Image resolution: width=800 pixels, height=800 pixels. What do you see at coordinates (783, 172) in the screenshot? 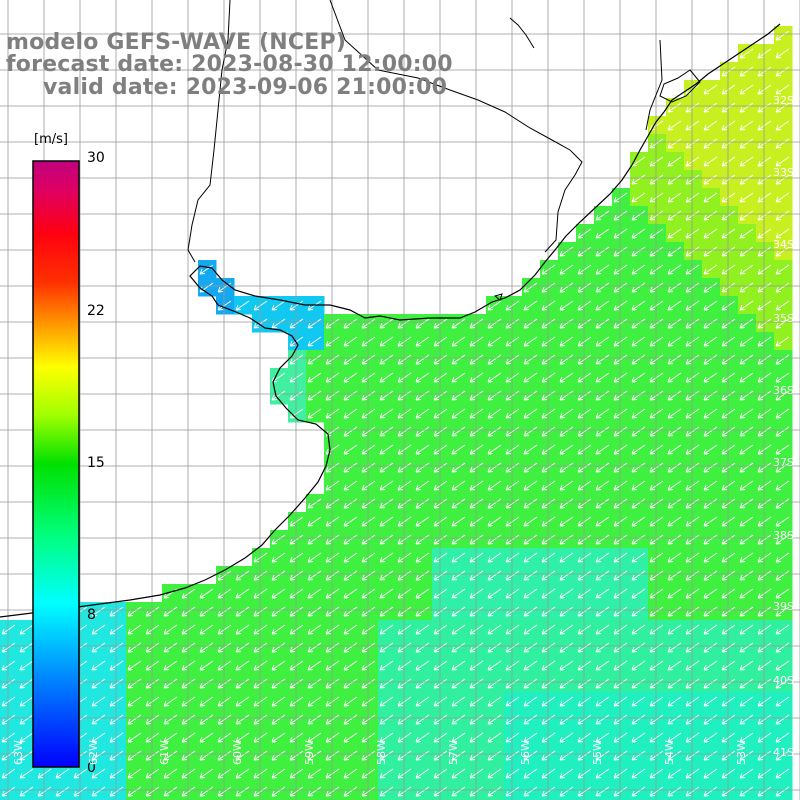
I see `lat-label: 33S` at bounding box center [783, 172].